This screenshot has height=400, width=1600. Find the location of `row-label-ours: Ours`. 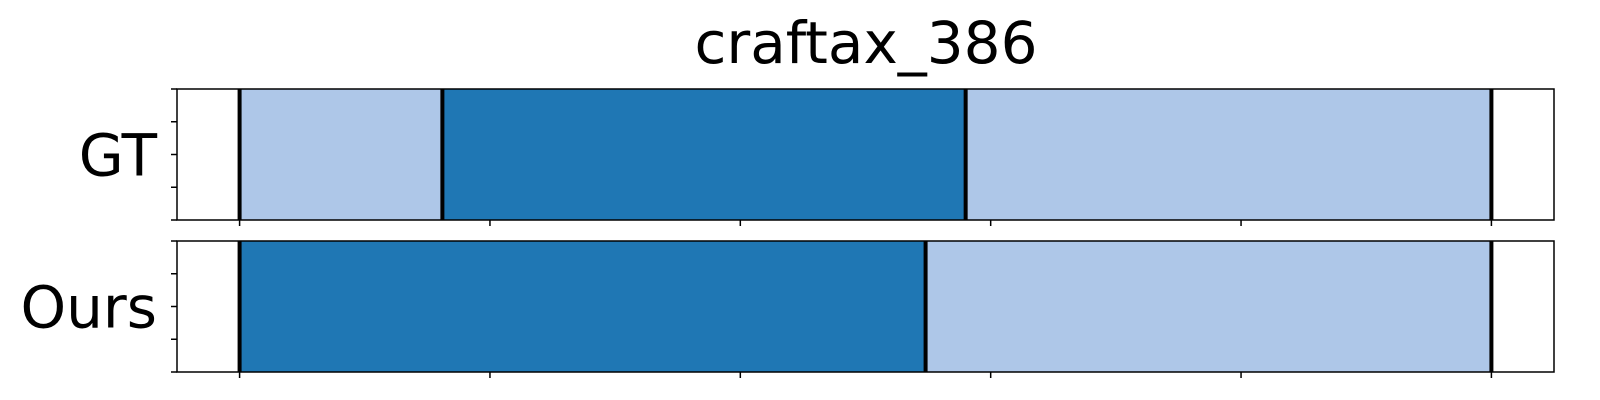

row-label-ours: Ours is located at coordinates (89, 308).